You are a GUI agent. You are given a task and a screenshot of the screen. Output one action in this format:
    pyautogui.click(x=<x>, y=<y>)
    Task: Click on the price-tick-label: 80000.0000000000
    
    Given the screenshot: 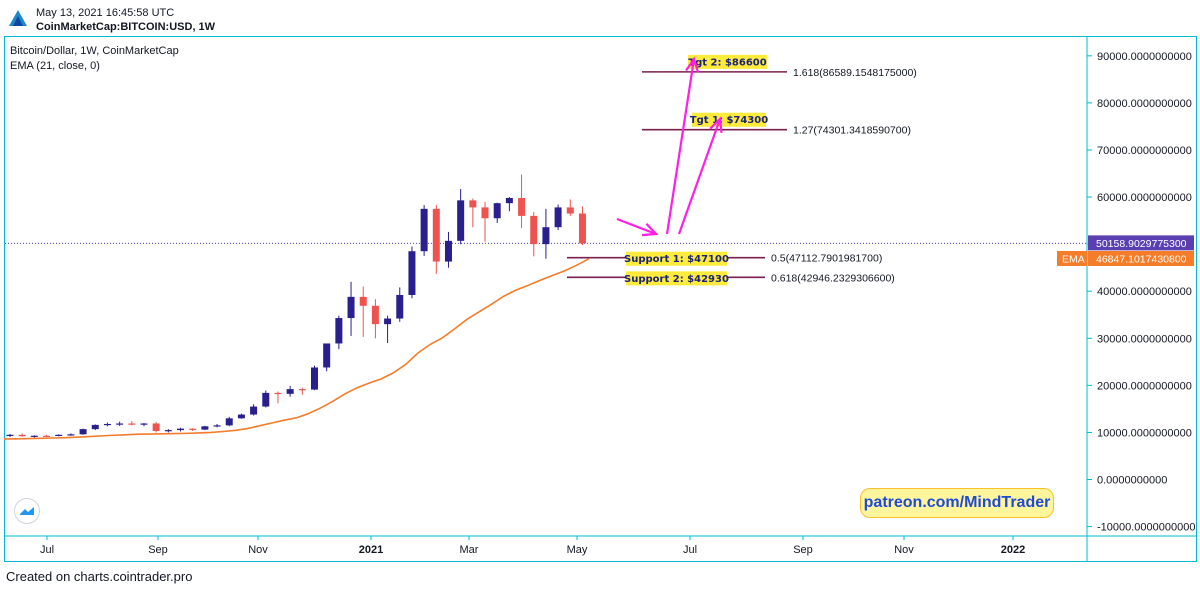 What is the action you would take?
    pyautogui.click(x=1144, y=104)
    